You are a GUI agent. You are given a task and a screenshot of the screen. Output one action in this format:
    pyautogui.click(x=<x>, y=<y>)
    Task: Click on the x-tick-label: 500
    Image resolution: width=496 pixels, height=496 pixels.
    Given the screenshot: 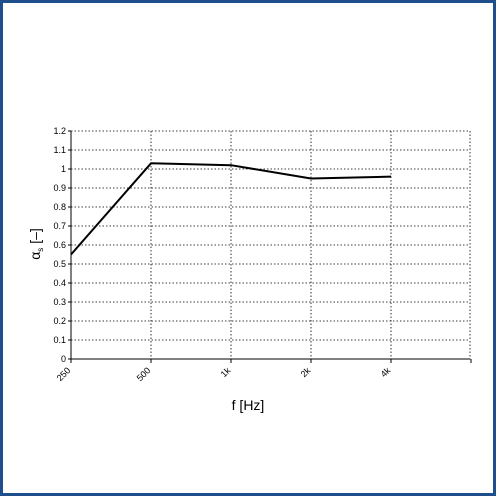 What is the action you would take?
    pyautogui.click(x=144, y=374)
    